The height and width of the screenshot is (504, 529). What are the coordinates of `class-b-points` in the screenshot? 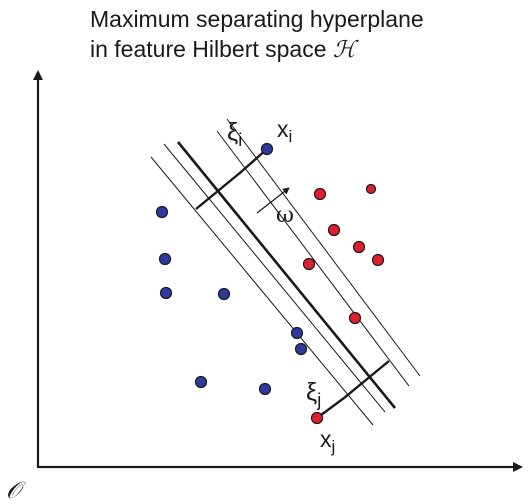 It's located at (343, 304).